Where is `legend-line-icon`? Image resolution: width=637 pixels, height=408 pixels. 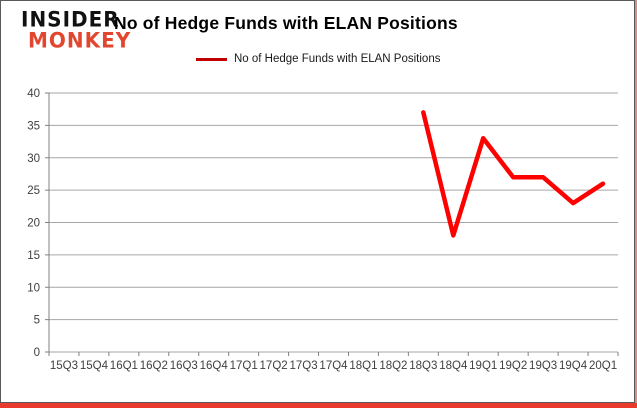
legend-line-icon is located at coordinates (211, 59).